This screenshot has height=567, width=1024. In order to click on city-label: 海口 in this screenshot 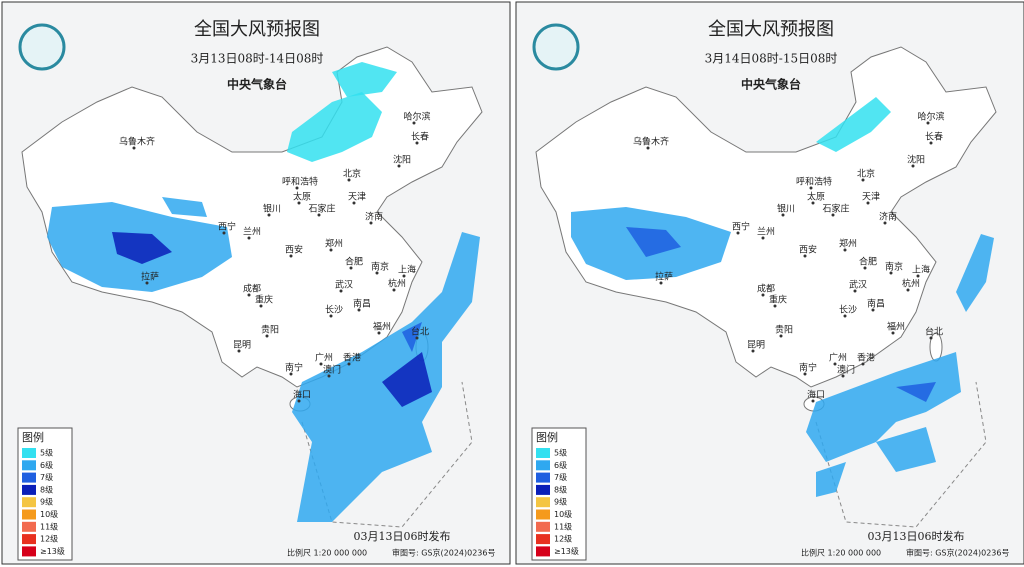, I will do `click(816, 395)`.